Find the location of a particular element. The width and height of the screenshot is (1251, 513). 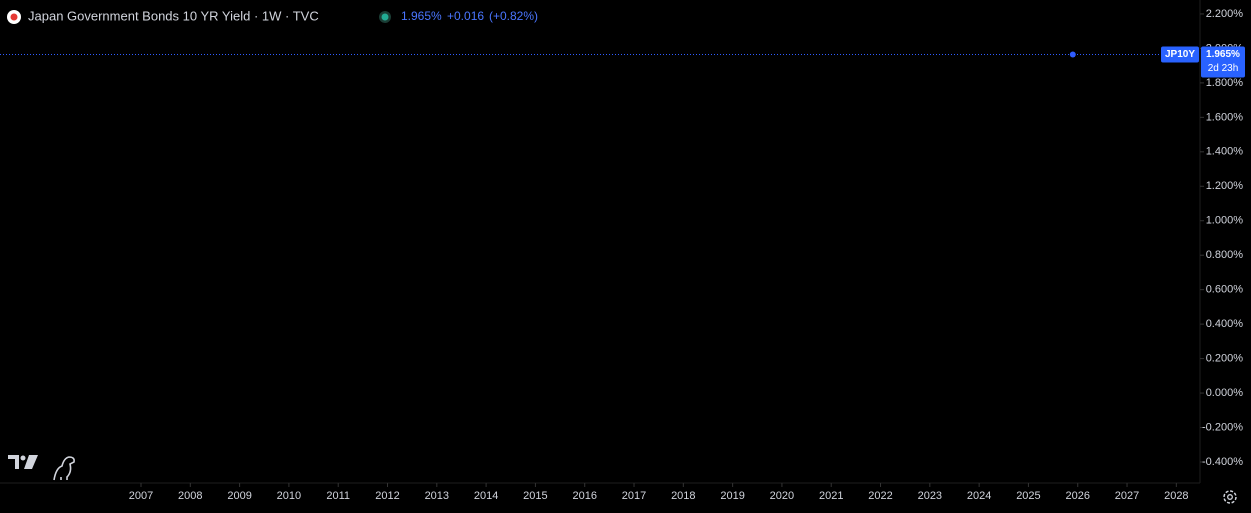

y-tick-label: -0.200% is located at coordinates (1222, 427).